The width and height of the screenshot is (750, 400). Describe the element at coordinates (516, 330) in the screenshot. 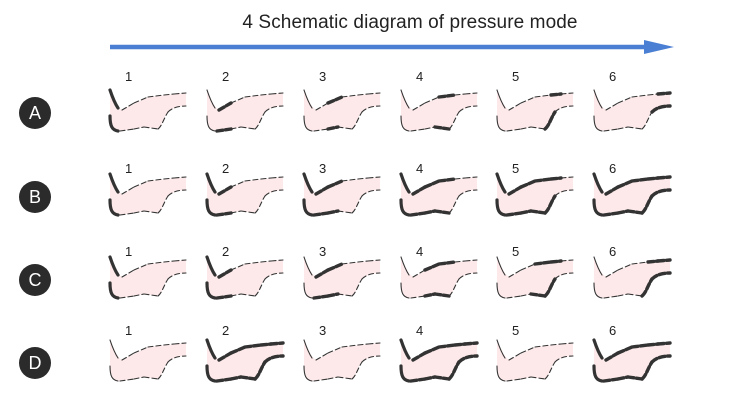

I see `stage-number: 5` at that location.